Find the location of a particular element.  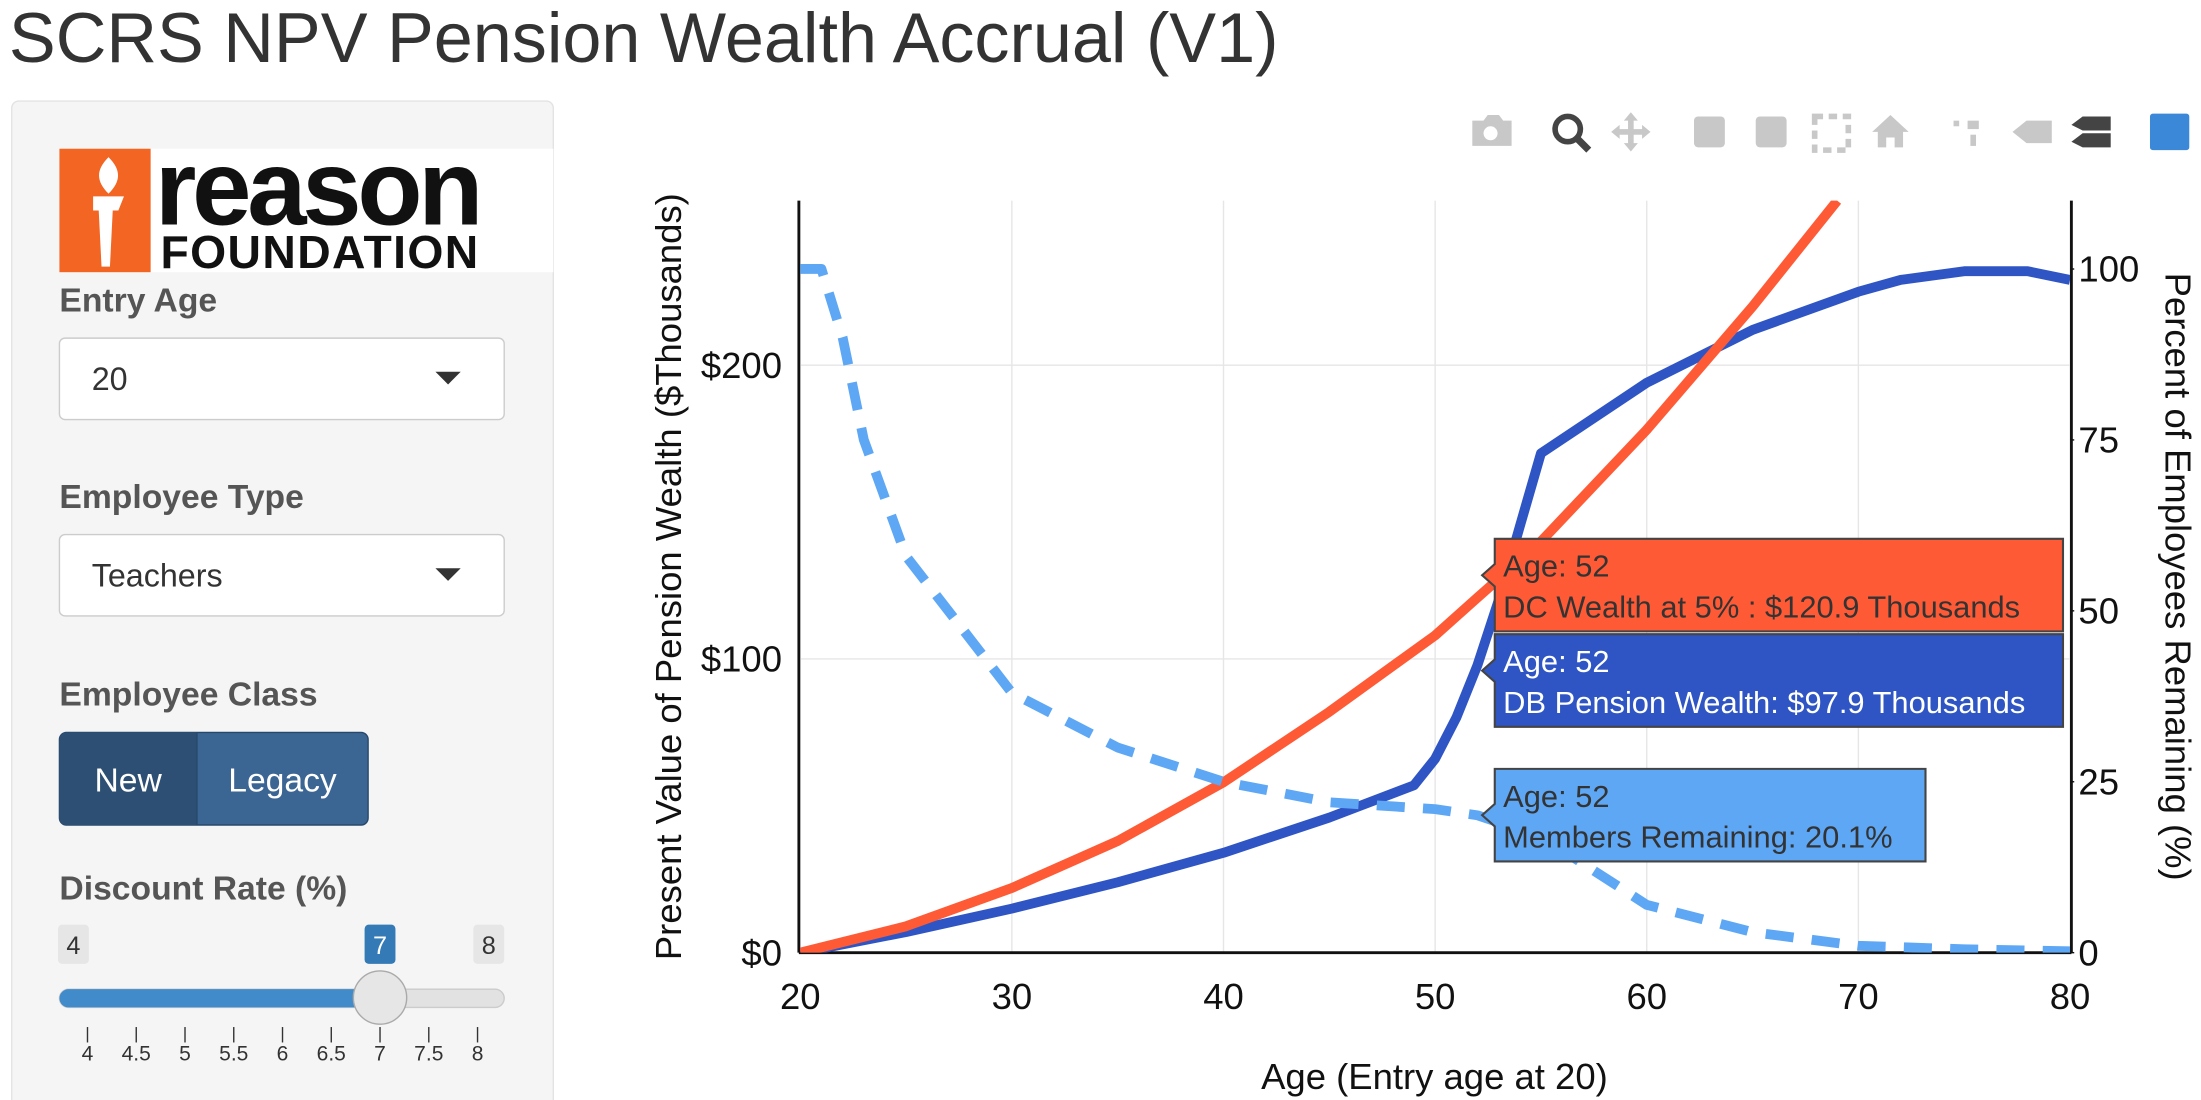

x-axis-title: Age (Entry age at 20) is located at coordinates (1434, 1076).